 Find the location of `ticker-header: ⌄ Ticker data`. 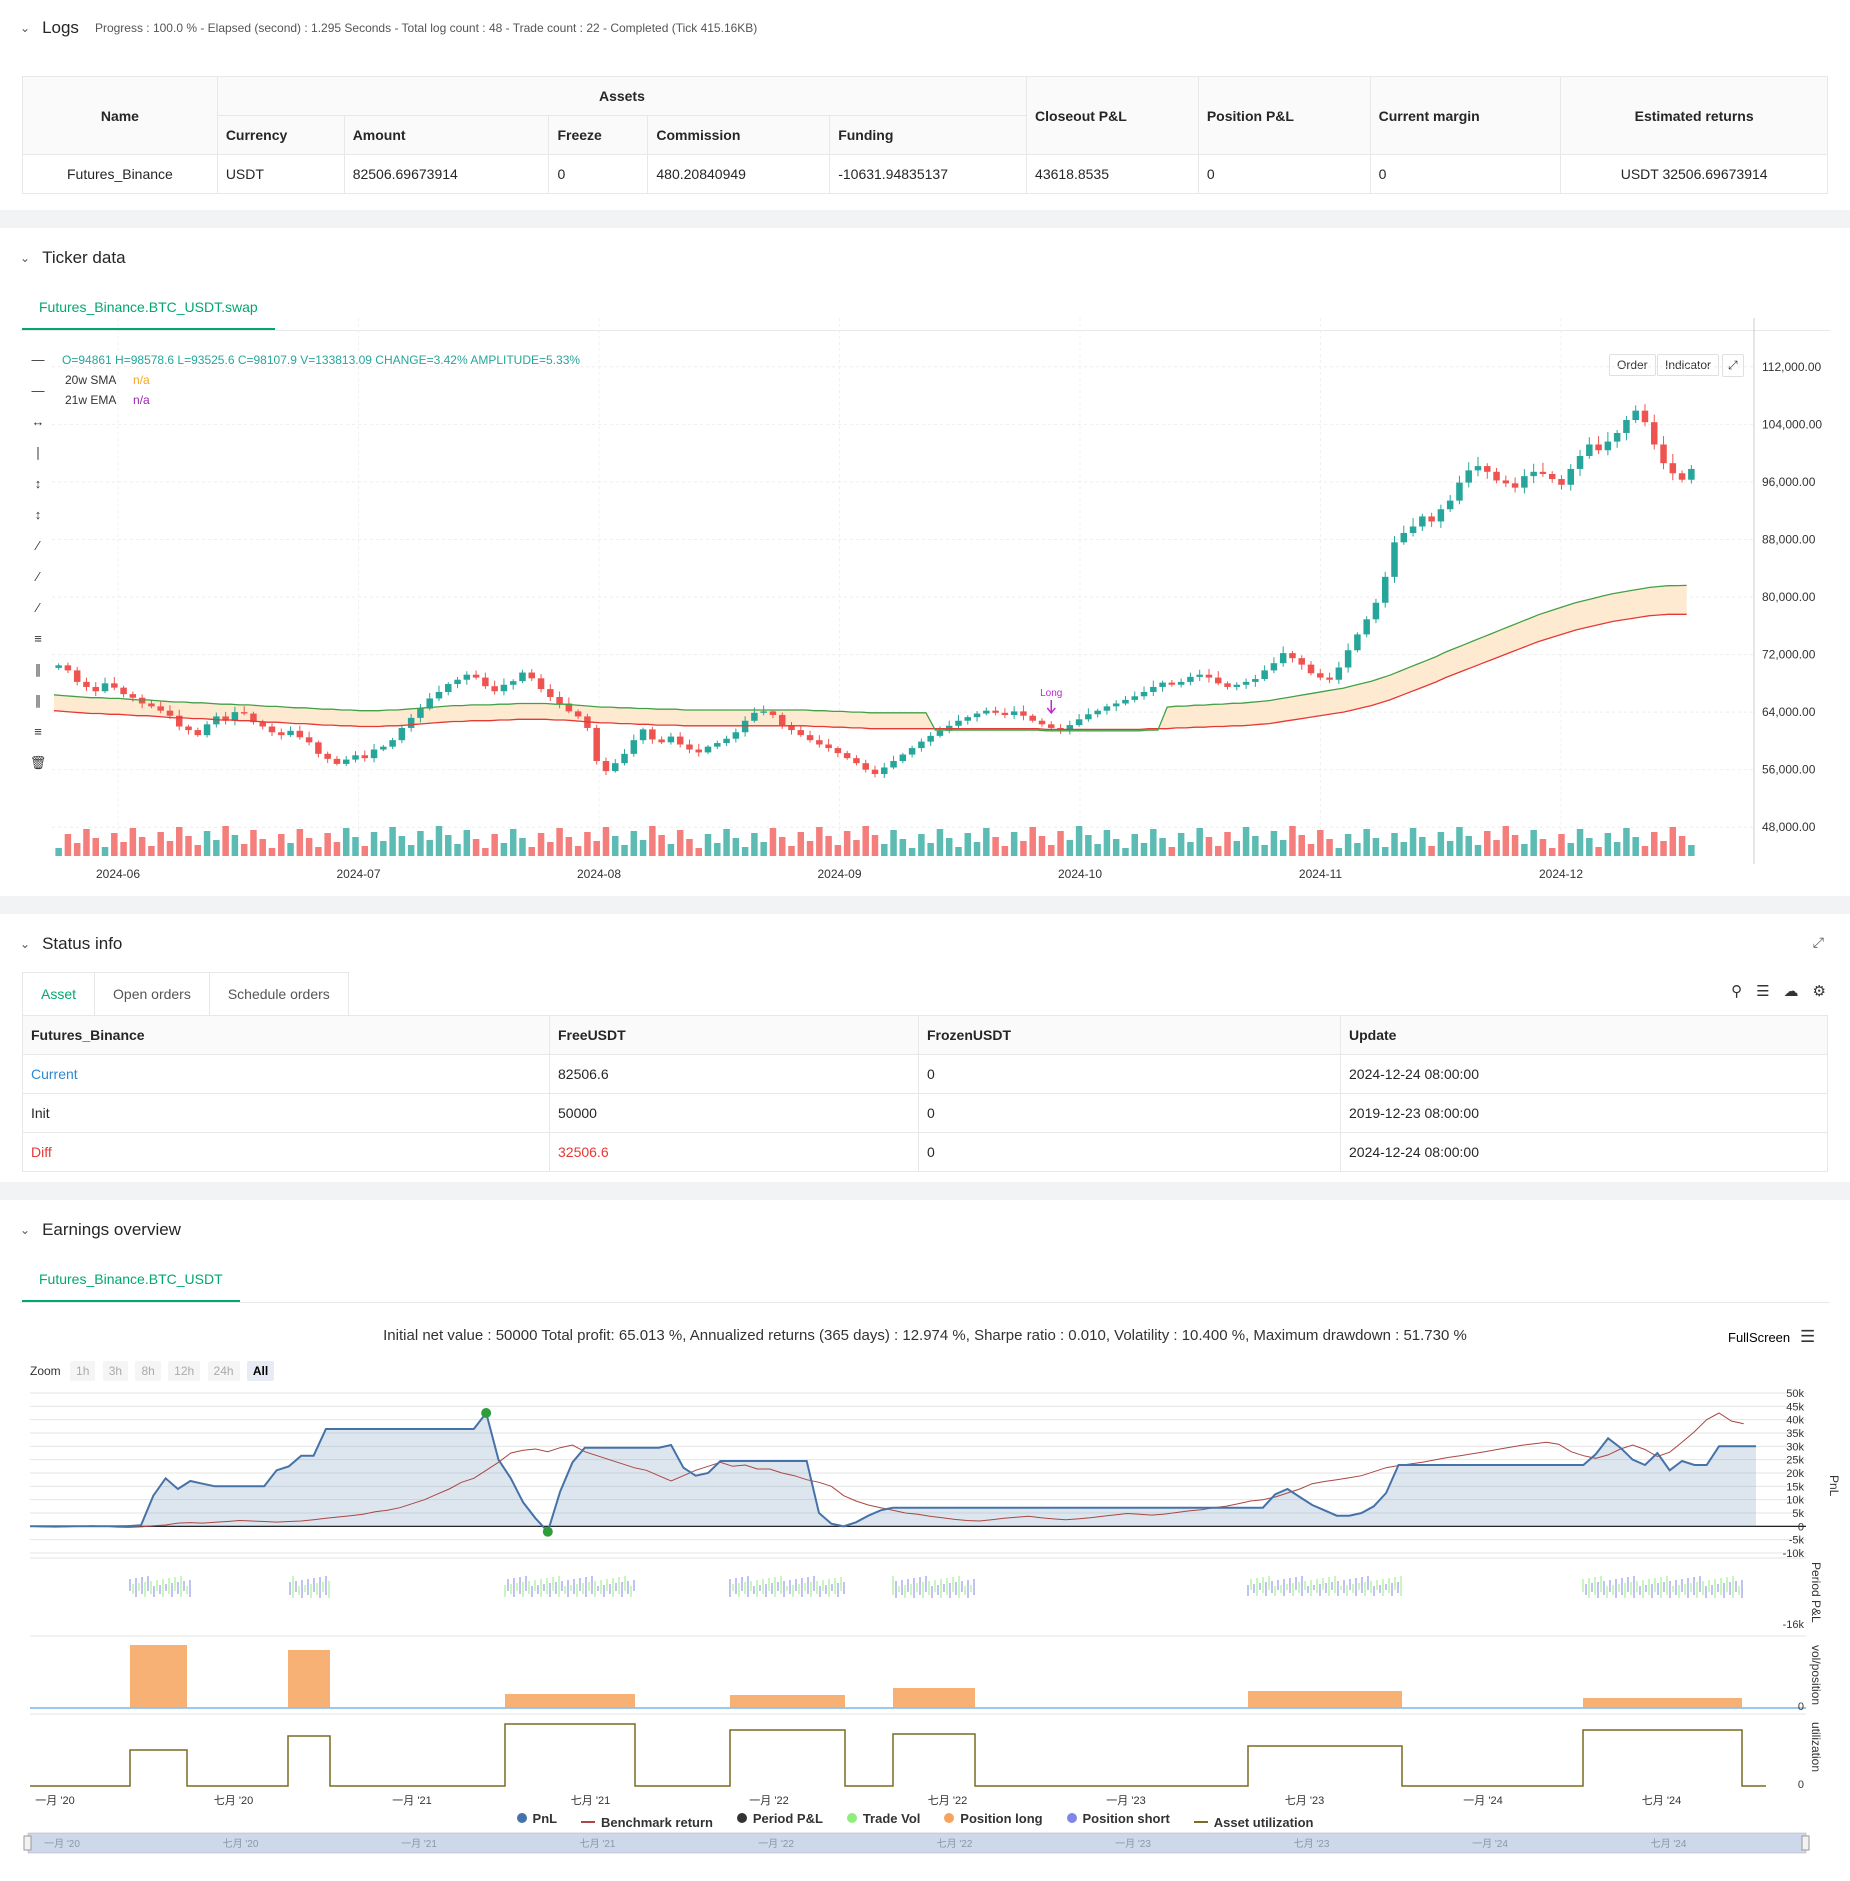

ticker-header: ⌄ Ticker data is located at coordinates (73, 258).